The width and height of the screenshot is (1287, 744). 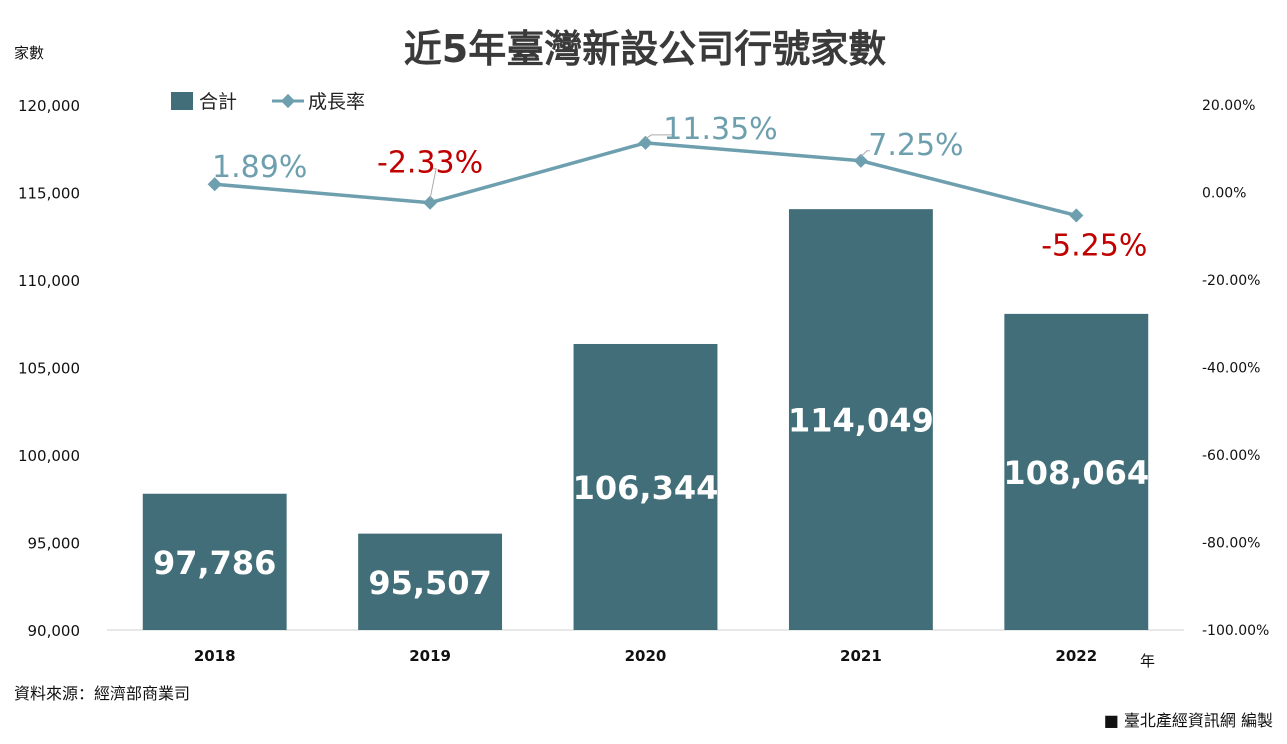 I want to click on y-tick-label: 95,000, so click(x=54, y=544).